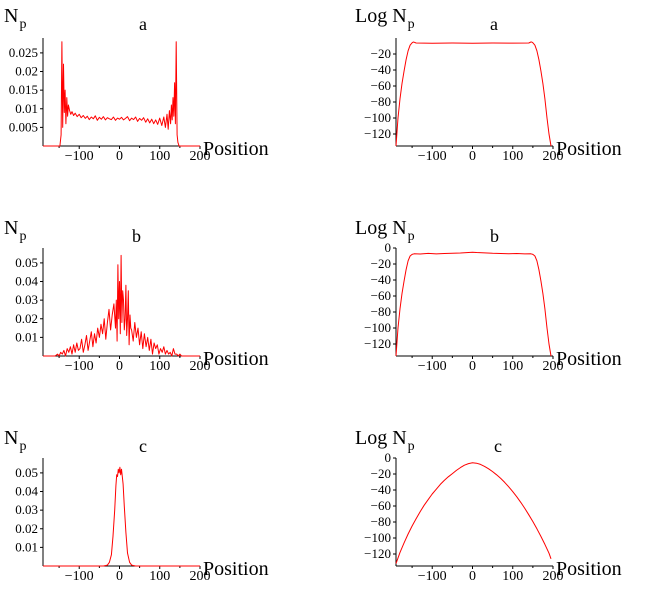 The width and height of the screenshot is (657, 591). Describe the element at coordinates (23, 89) in the screenshot. I see `y-tick-label: 0.015` at that location.